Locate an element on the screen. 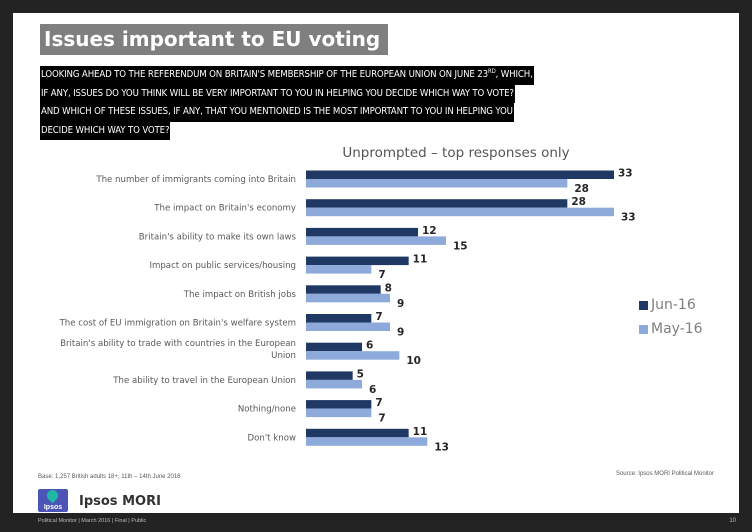  brand-name: Ipsos MORI is located at coordinates (120, 501).